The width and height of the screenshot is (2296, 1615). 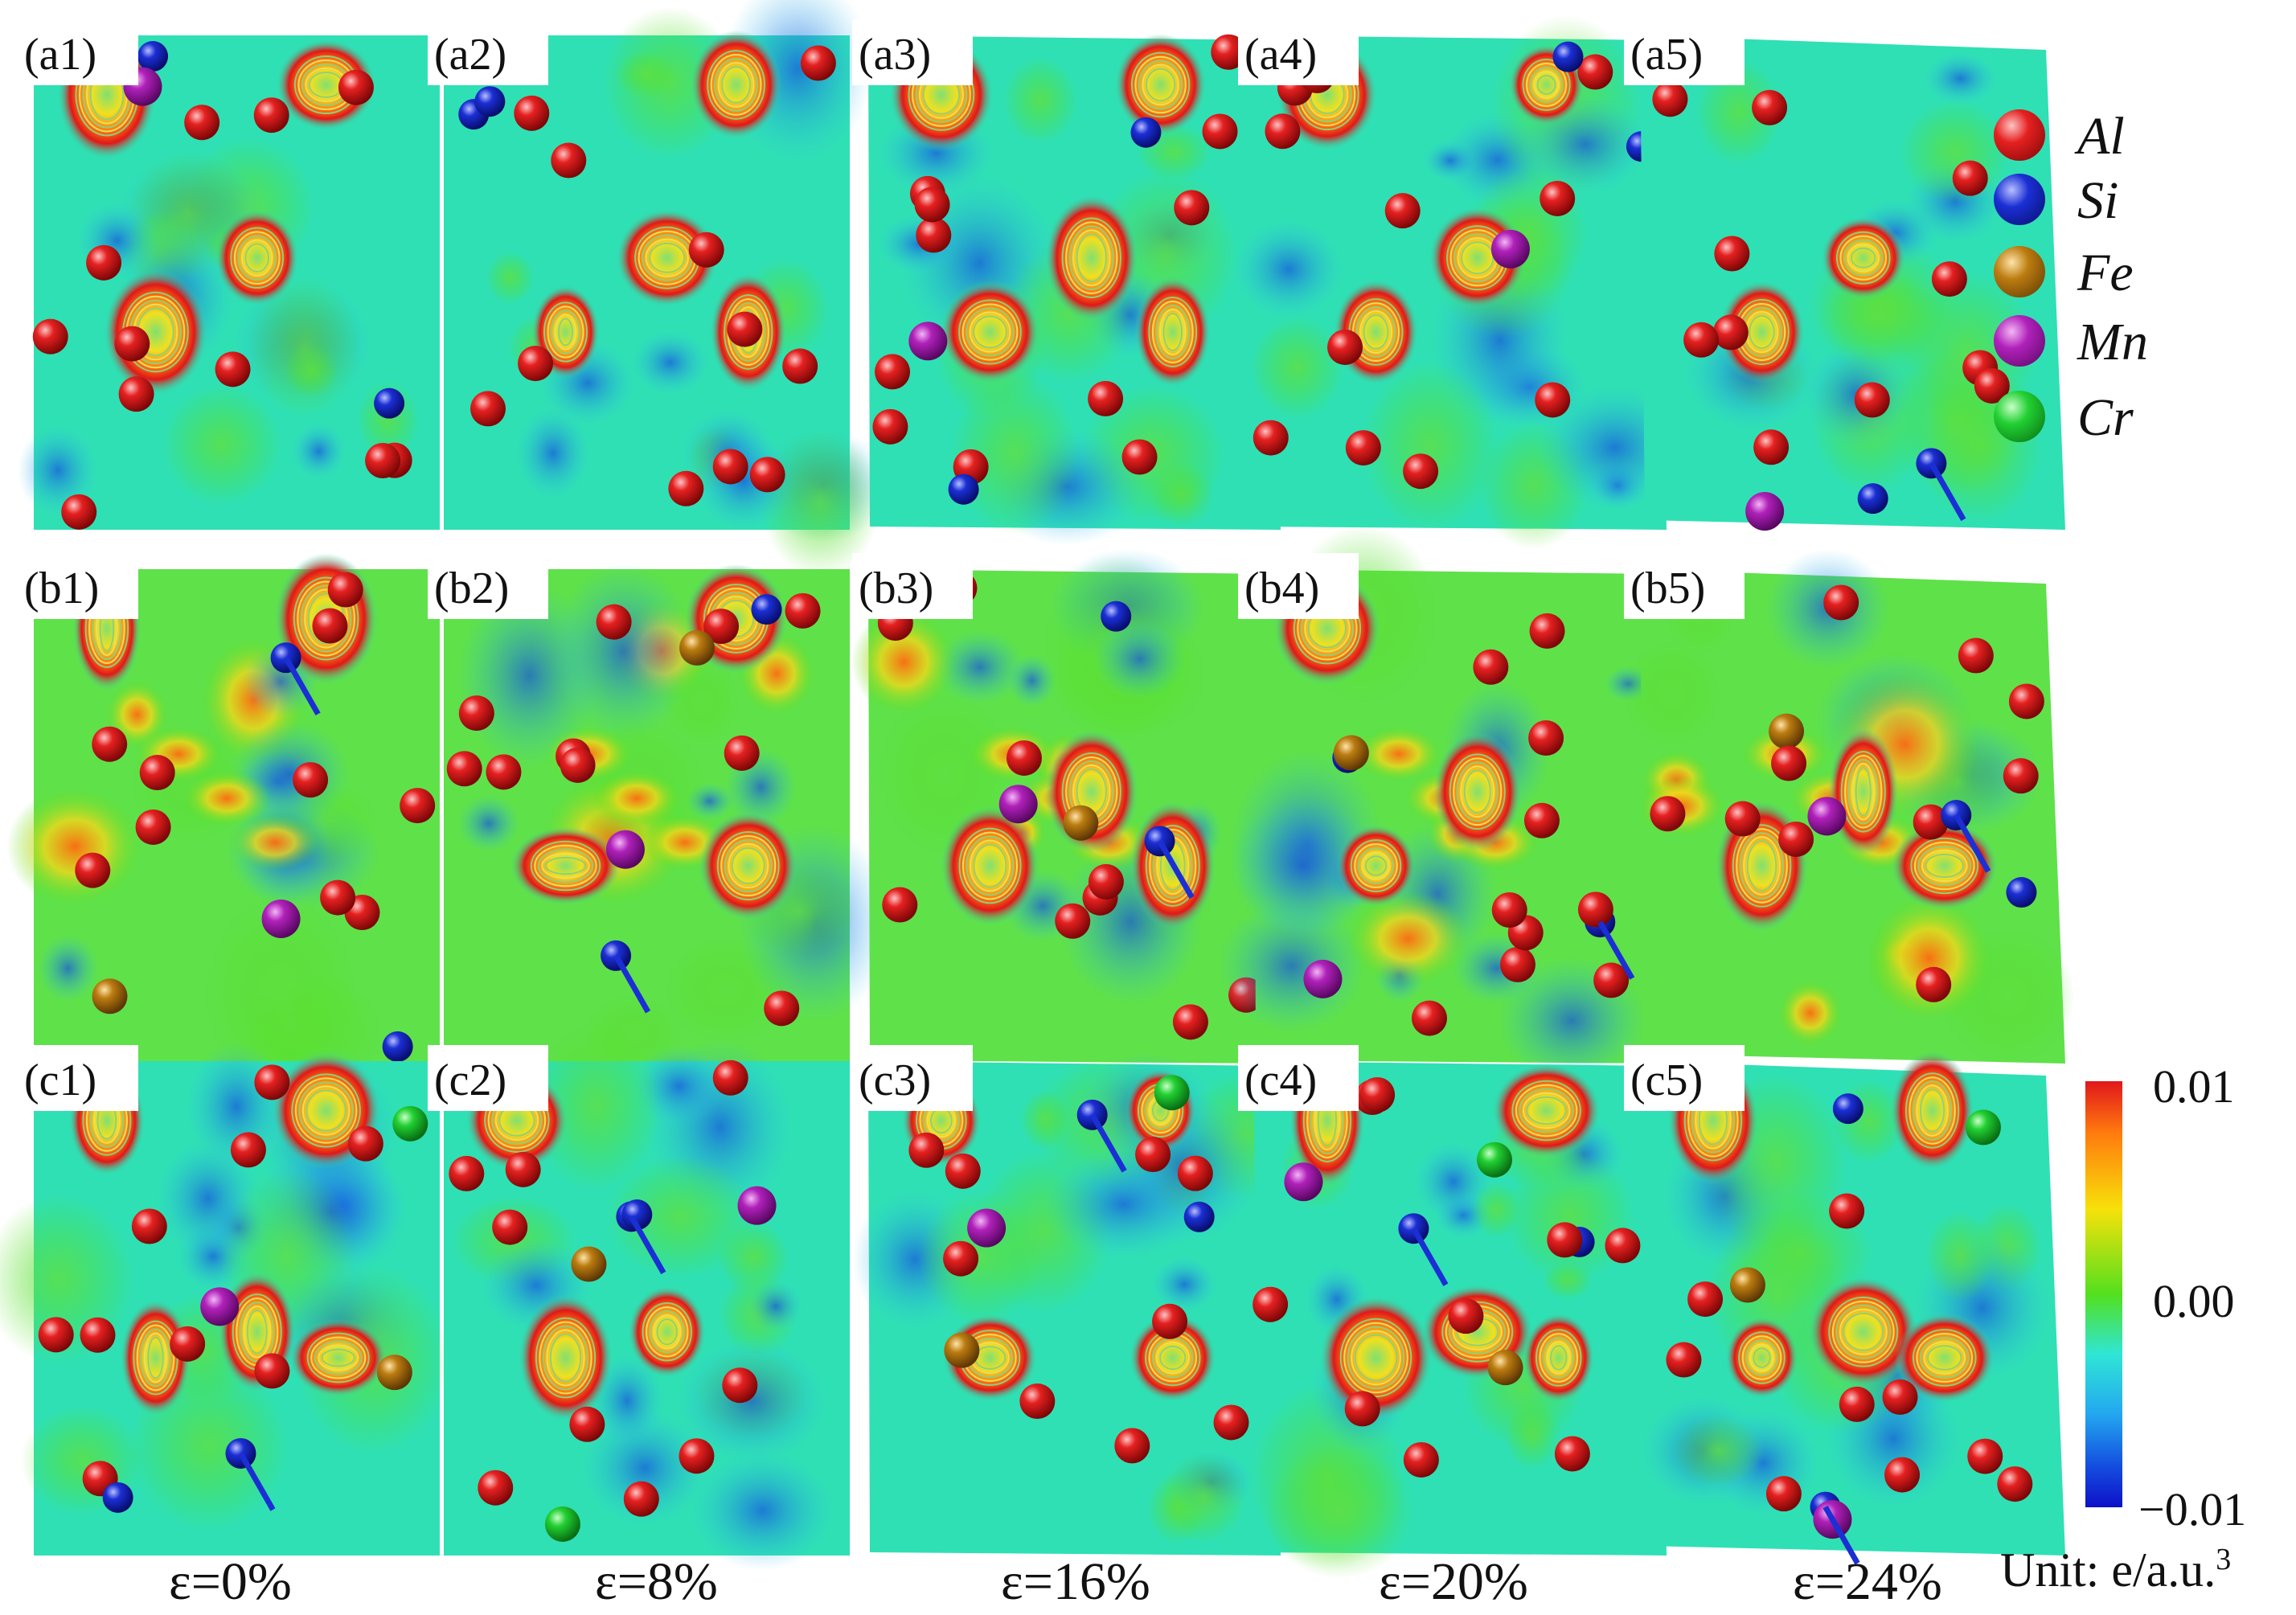 What do you see at coordinates (2112, 342) in the screenshot?
I see `legend-label: Mn` at bounding box center [2112, 342].